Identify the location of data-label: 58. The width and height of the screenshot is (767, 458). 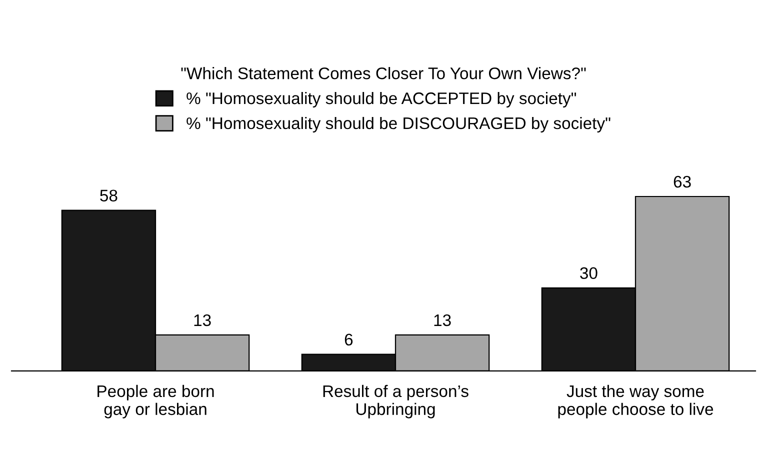
(109, 196).